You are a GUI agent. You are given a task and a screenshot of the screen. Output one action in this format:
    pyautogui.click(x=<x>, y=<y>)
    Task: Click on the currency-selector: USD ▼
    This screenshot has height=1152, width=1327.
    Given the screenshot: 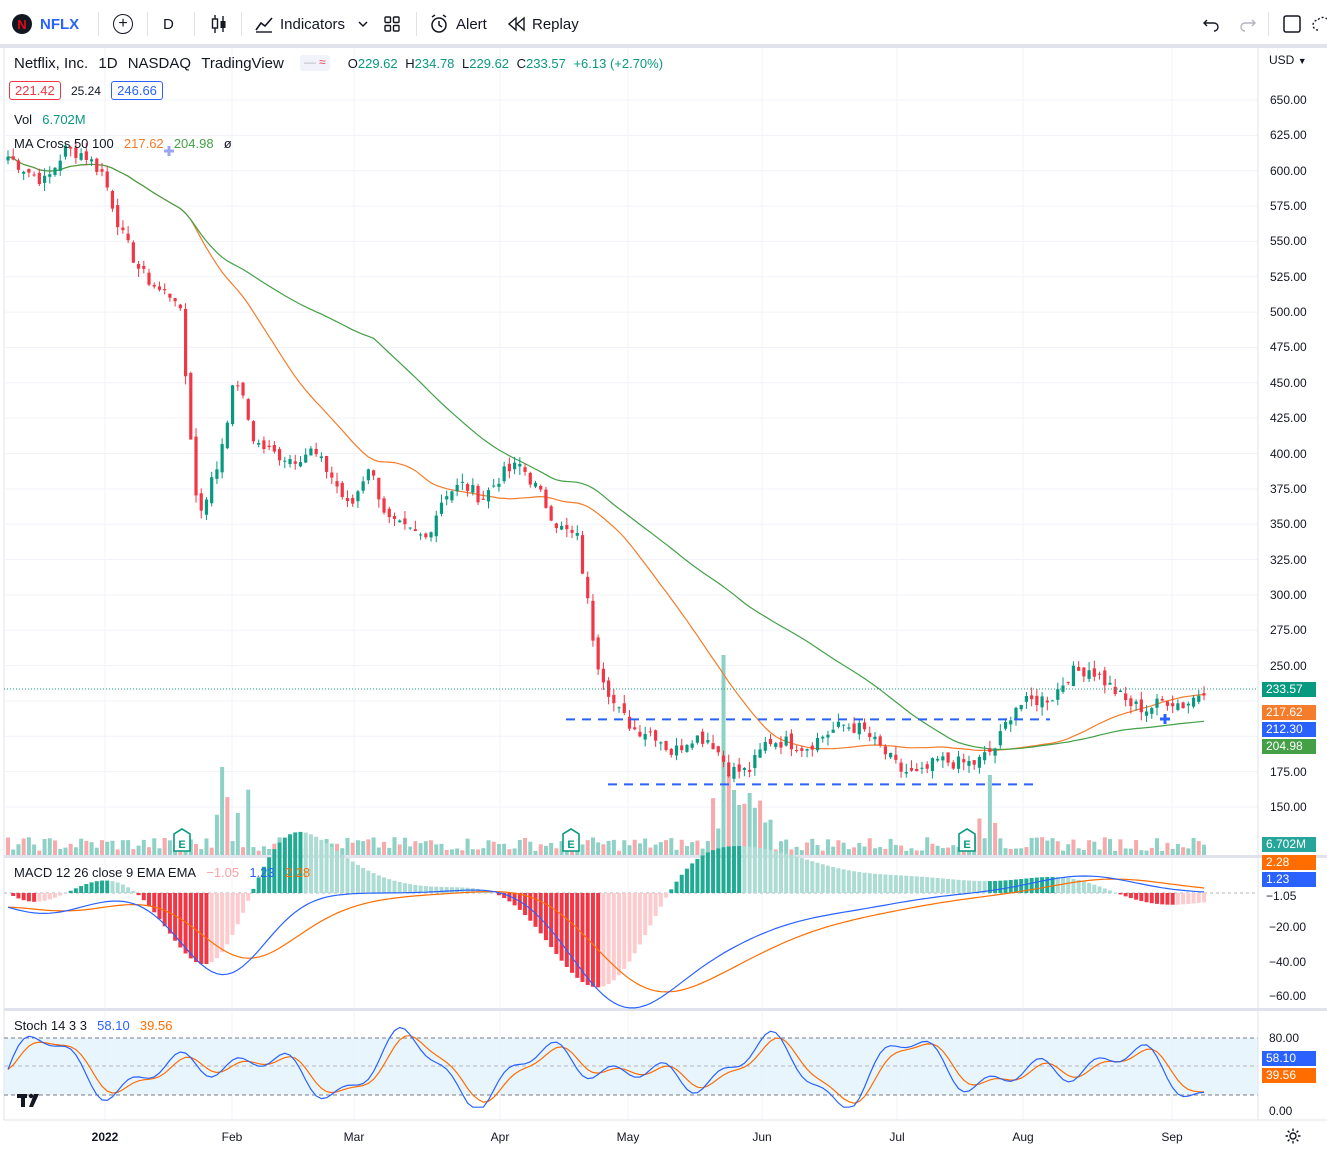 What is the action you would take?
    pyautogui.click(x=1288, y=60)
    